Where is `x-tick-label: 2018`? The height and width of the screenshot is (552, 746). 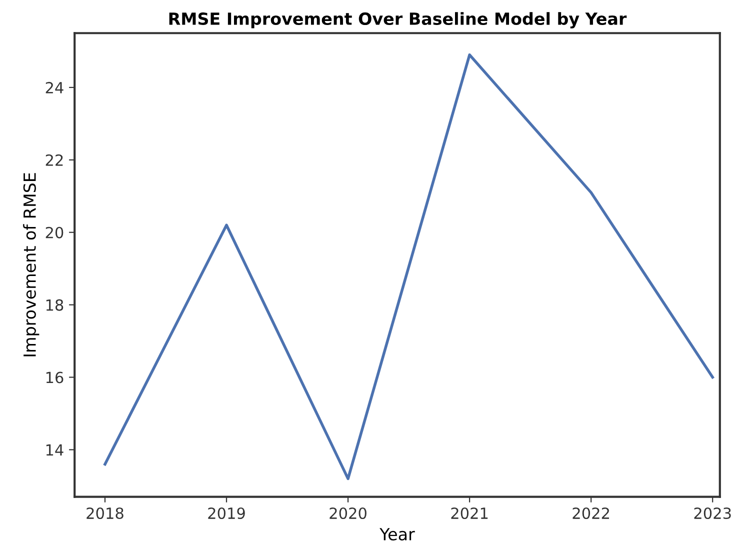
x-tick-label: 2018 is located at coordinates (105, 513).